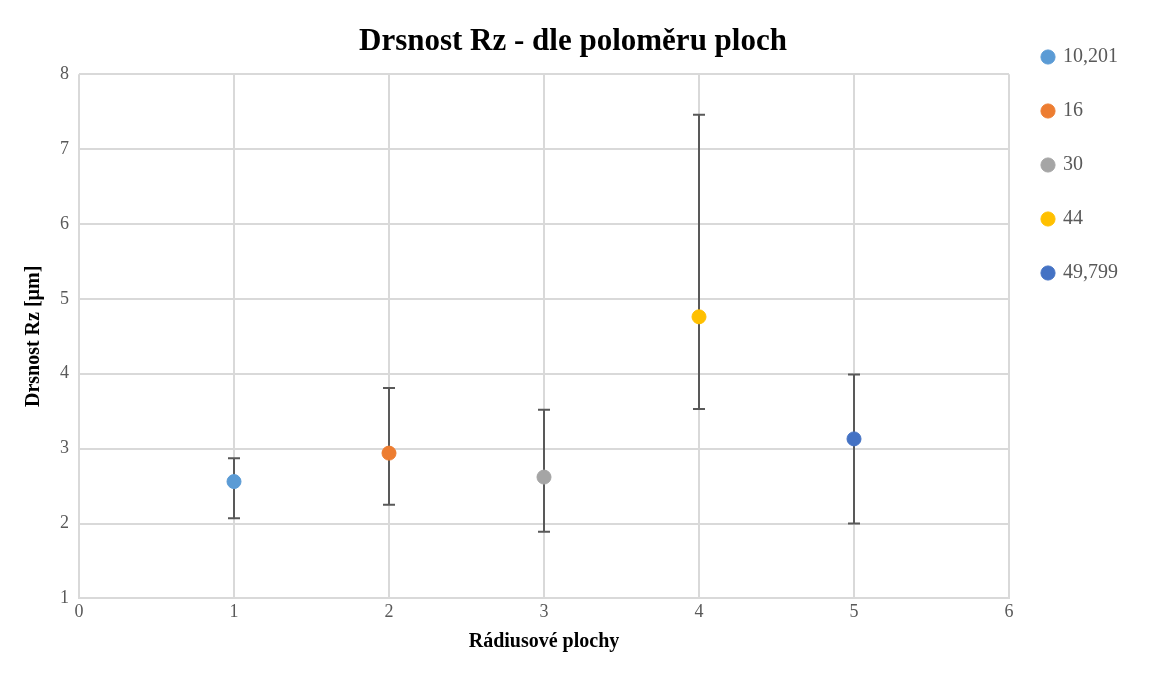 This screenshot has height=677, width=1161. I want to click on y-tick-label: 8, so click(64, 72).